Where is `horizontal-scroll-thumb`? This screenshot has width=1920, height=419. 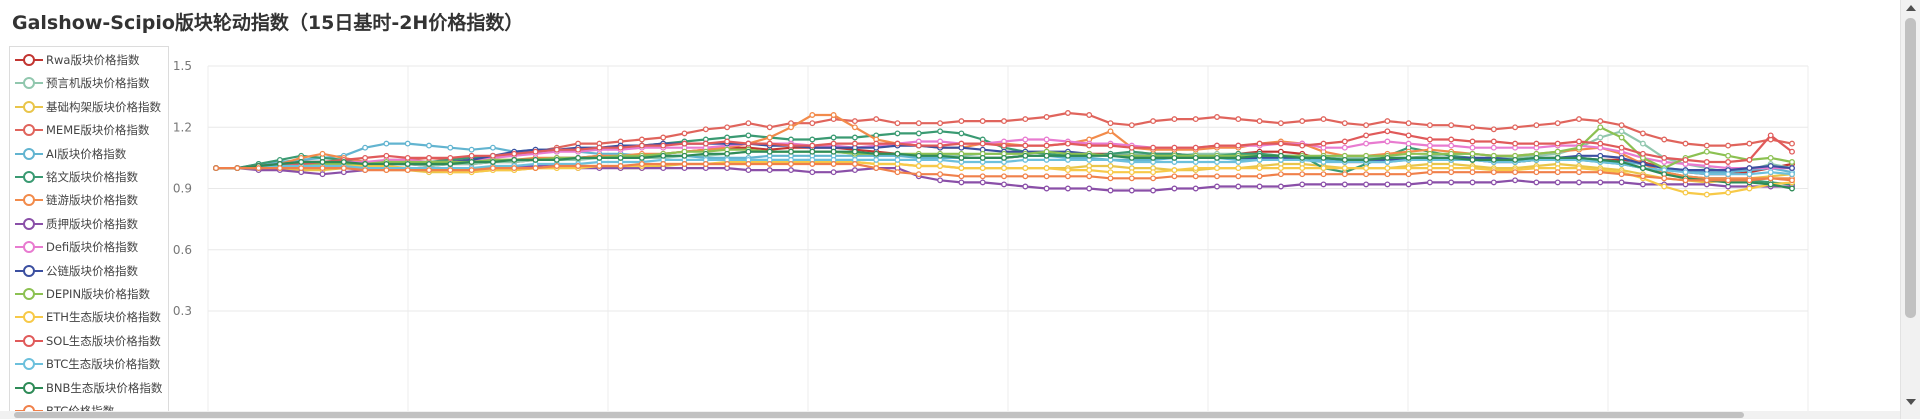
horizontal-scroll-thumb is located at coordinates (879, 415).